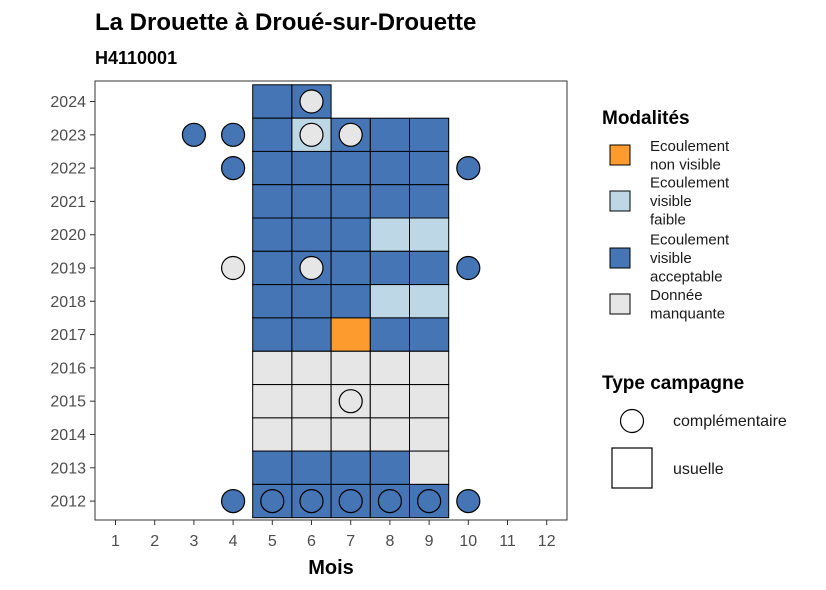 The width and height of the screenshot is (826, 590). What do you see at coordinates (68, 269) in the screenshot?
I see `y-tick-label-2019: 2019` at bounding box center [68, 269].